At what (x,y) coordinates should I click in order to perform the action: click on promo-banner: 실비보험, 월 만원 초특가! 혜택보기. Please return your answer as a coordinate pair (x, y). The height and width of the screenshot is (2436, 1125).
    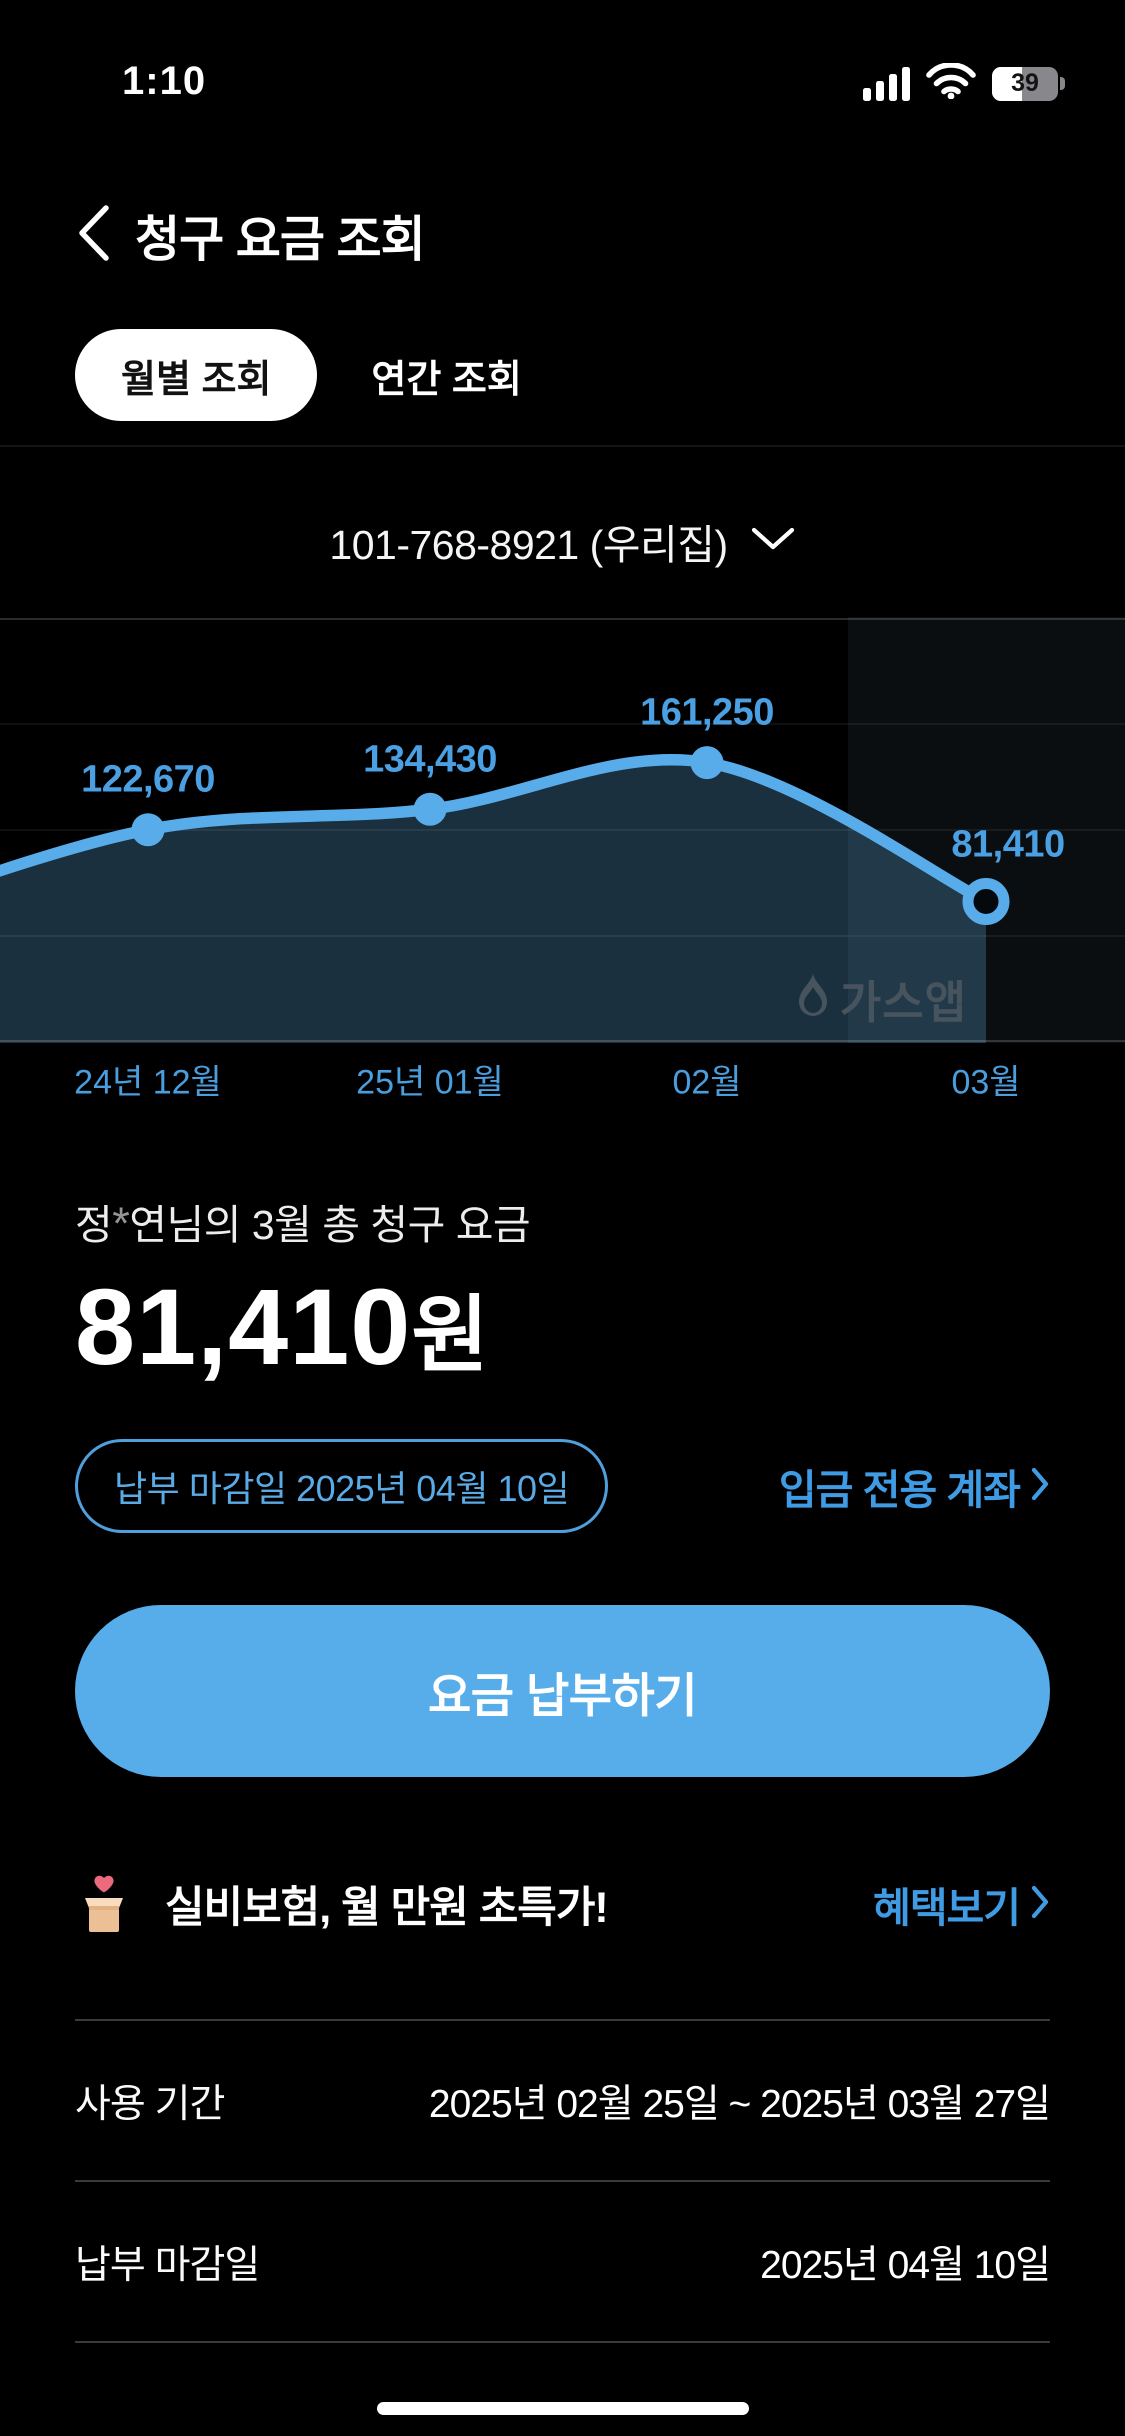
    Looking at the image, I should click on (562, 1904).